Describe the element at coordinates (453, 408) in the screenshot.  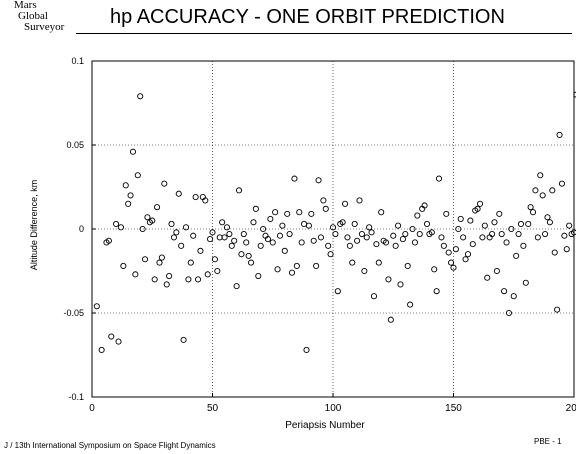
I see `x-tick-label: 150` at that location.